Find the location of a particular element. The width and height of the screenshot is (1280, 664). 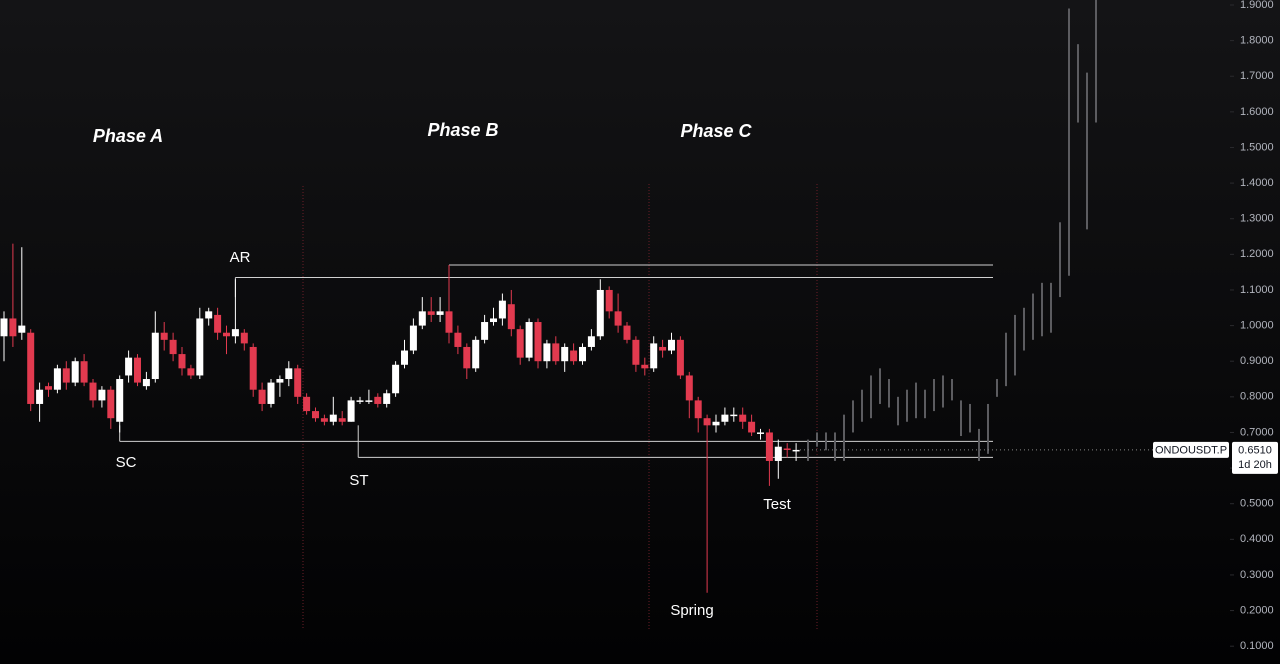

event-label: Spring is located at coordinates (691, 610).